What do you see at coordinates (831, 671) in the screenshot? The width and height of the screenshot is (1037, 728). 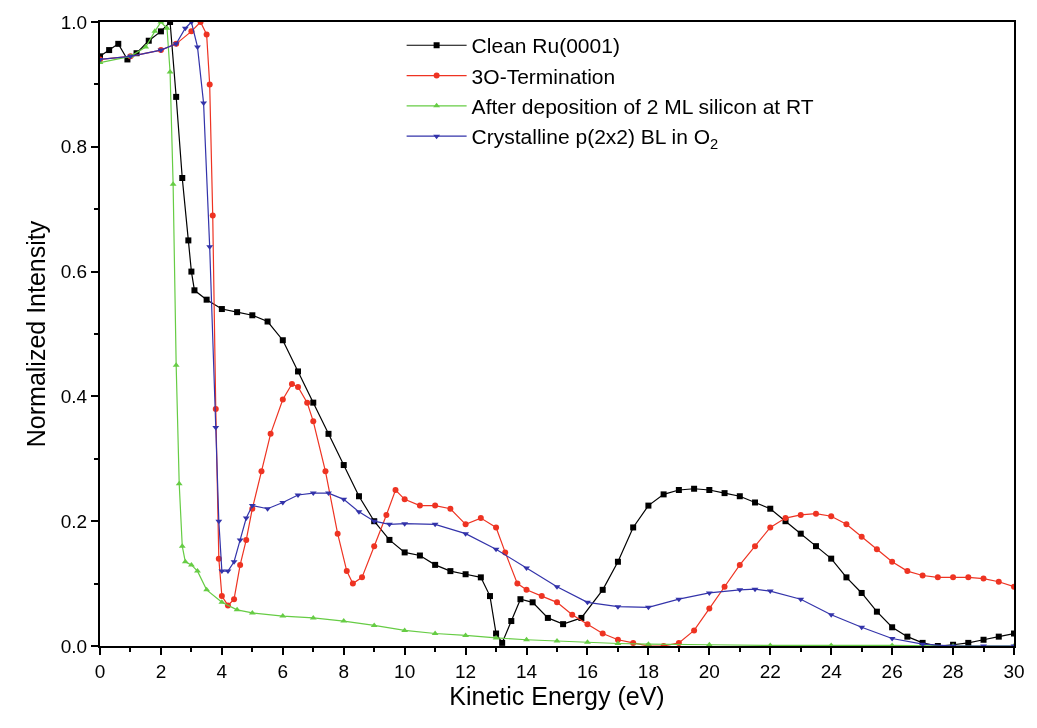 I see `x-tick-label: 24` at bounding box center [831, 671].